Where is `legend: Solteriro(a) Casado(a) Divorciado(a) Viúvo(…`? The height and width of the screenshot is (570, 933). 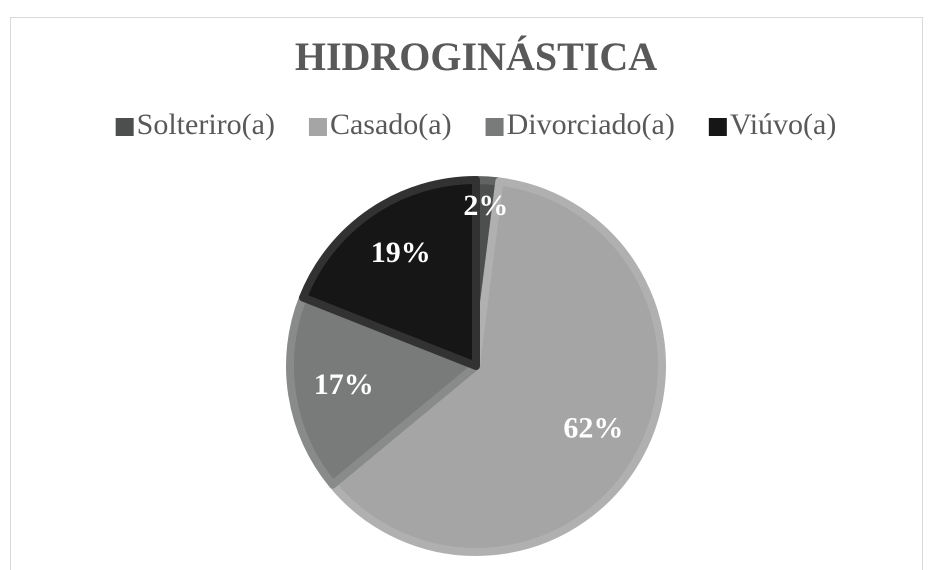
legend: Solteriro(a) Casado(a) Divorciado(a) Viúvo(… is located at coordinates (476, 124).